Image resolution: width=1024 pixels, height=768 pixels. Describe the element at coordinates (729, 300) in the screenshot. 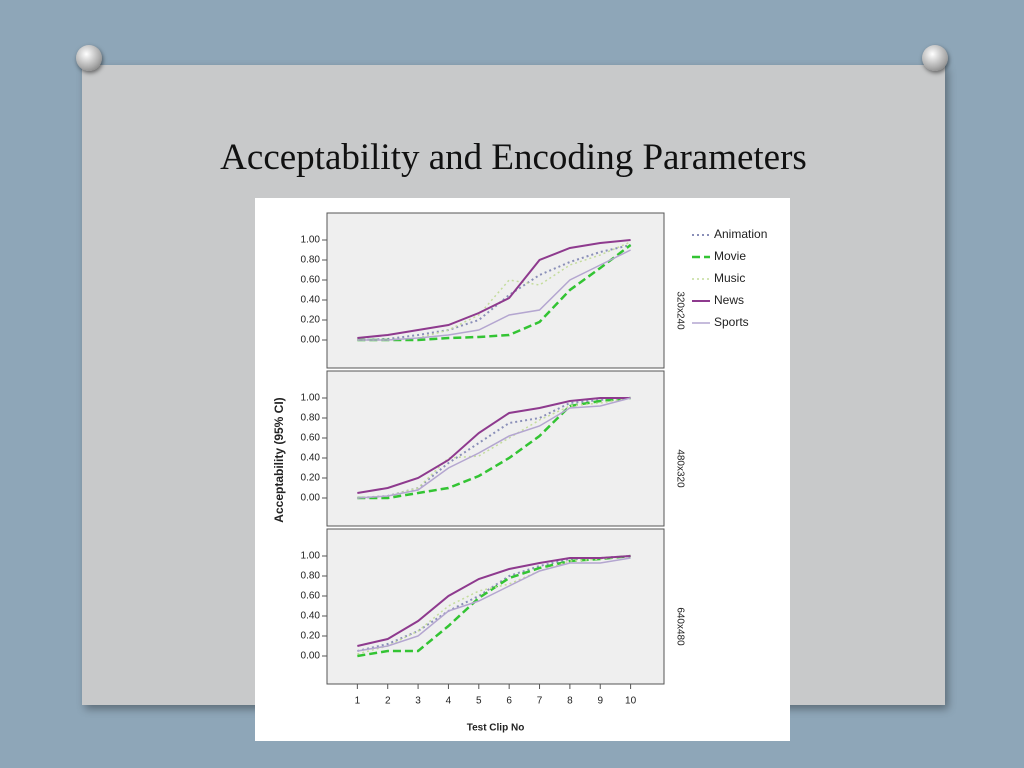

I see `legend-label: News` at that location.